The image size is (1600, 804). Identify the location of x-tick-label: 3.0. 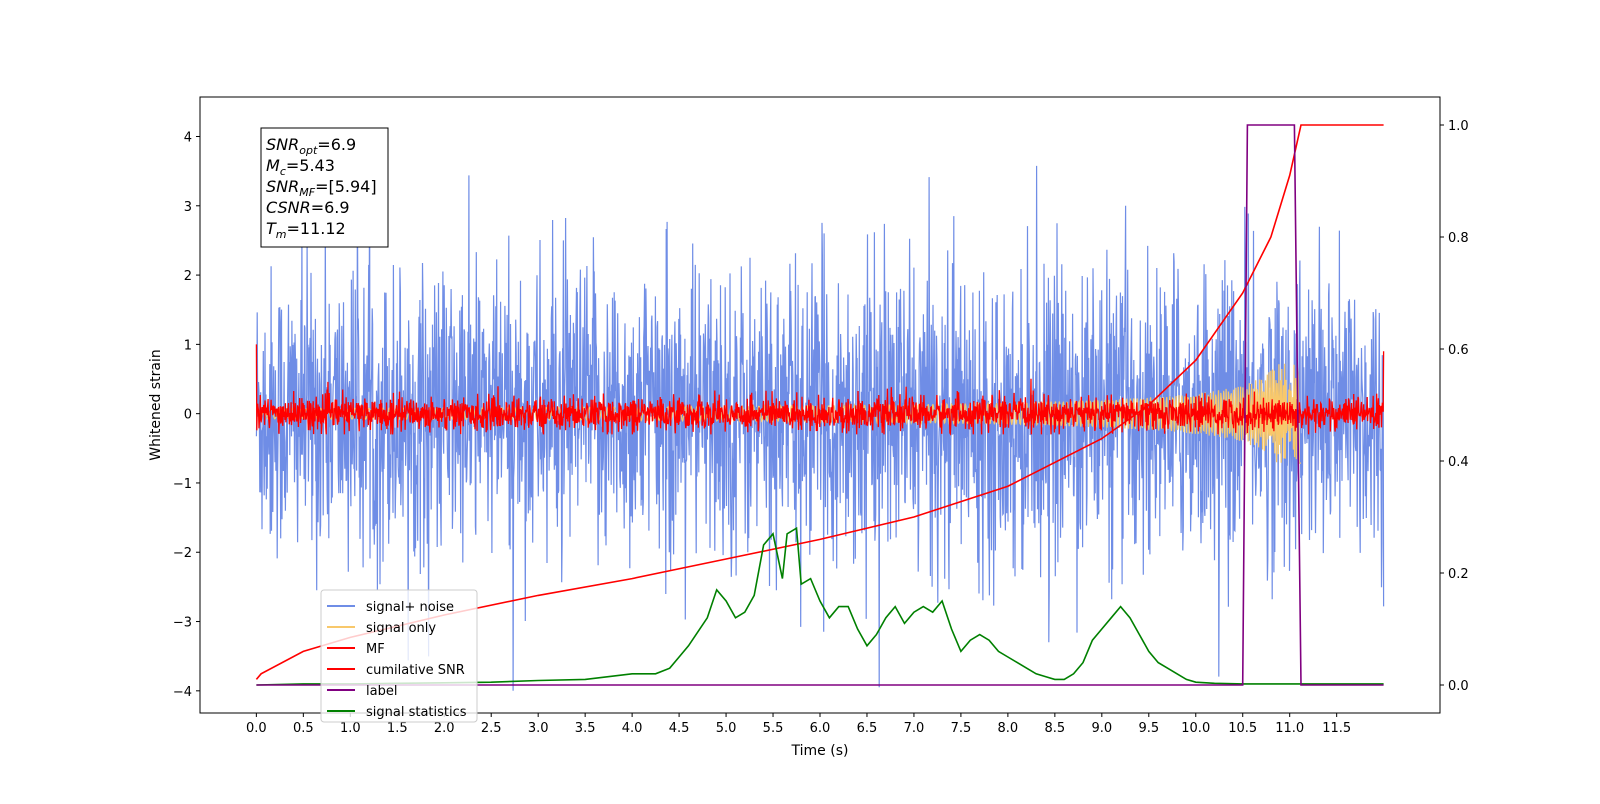
(538, 728).